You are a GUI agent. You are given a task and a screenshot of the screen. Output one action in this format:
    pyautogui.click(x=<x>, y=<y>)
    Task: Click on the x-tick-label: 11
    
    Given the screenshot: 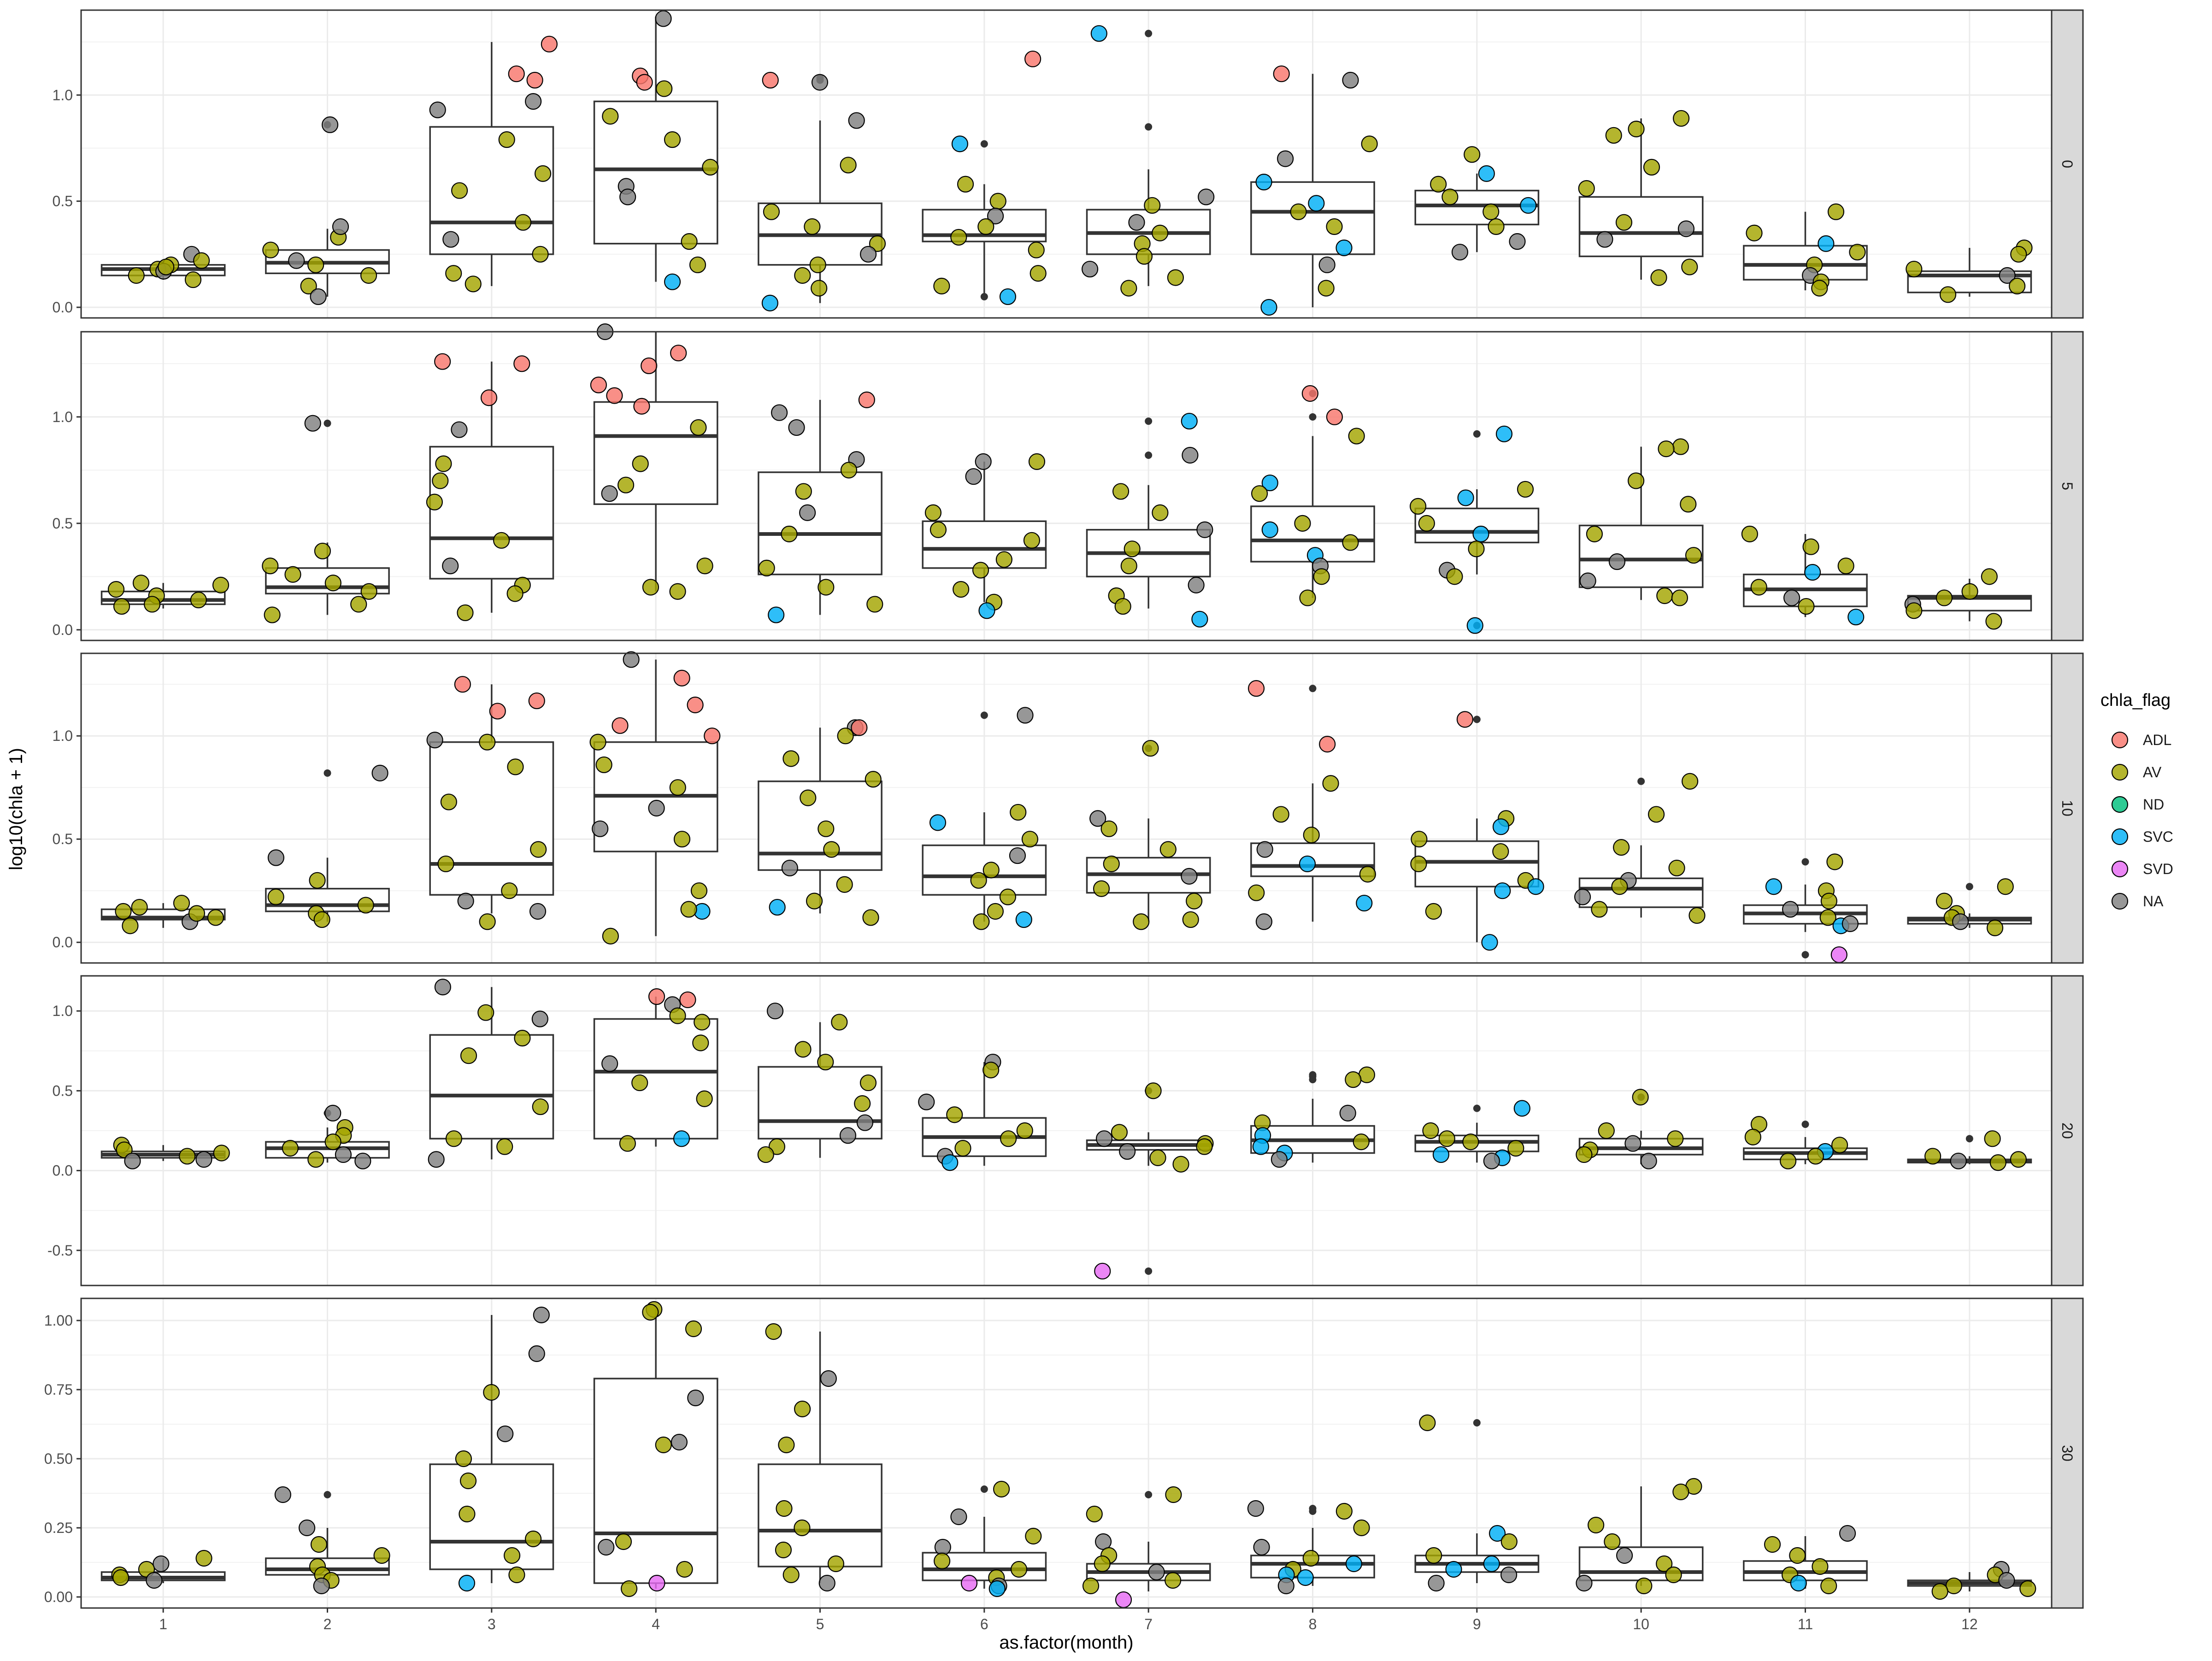 What is the action you would take?
    pyautogui.click(x=1805, y=1624)
    